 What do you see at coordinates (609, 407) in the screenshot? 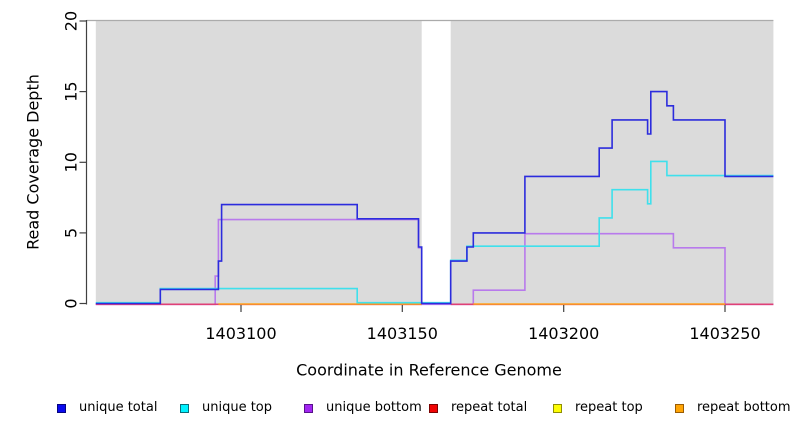
I see `legend-label: repeat top` at bounding box center [609, 407].